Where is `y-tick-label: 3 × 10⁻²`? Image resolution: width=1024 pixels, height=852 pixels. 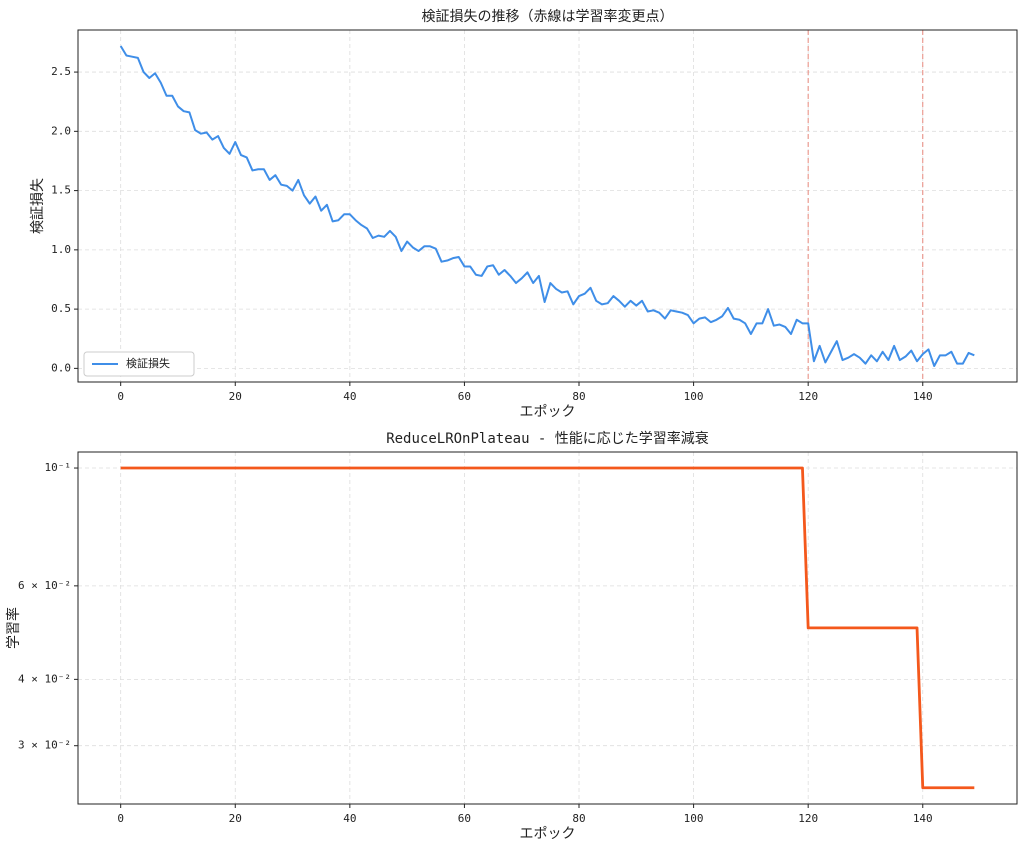
y-tick-label: 3 × 10⁻² is located at coordinates (44, 745).